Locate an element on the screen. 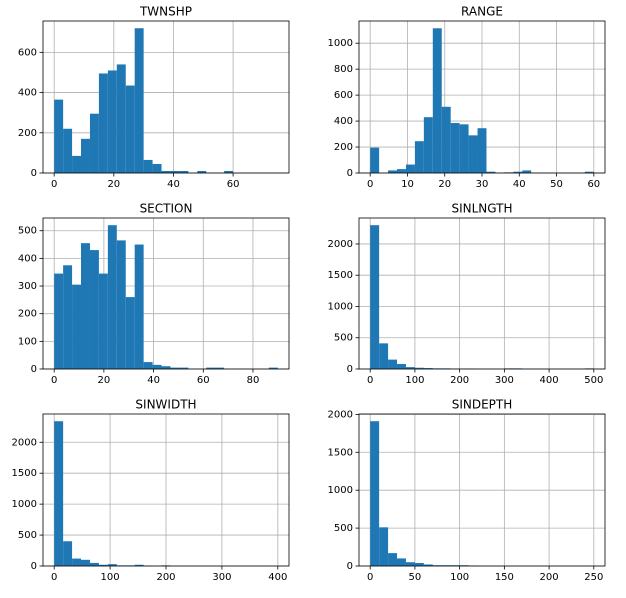  y-tick-label: 100 is located at coordinates (27, 341).